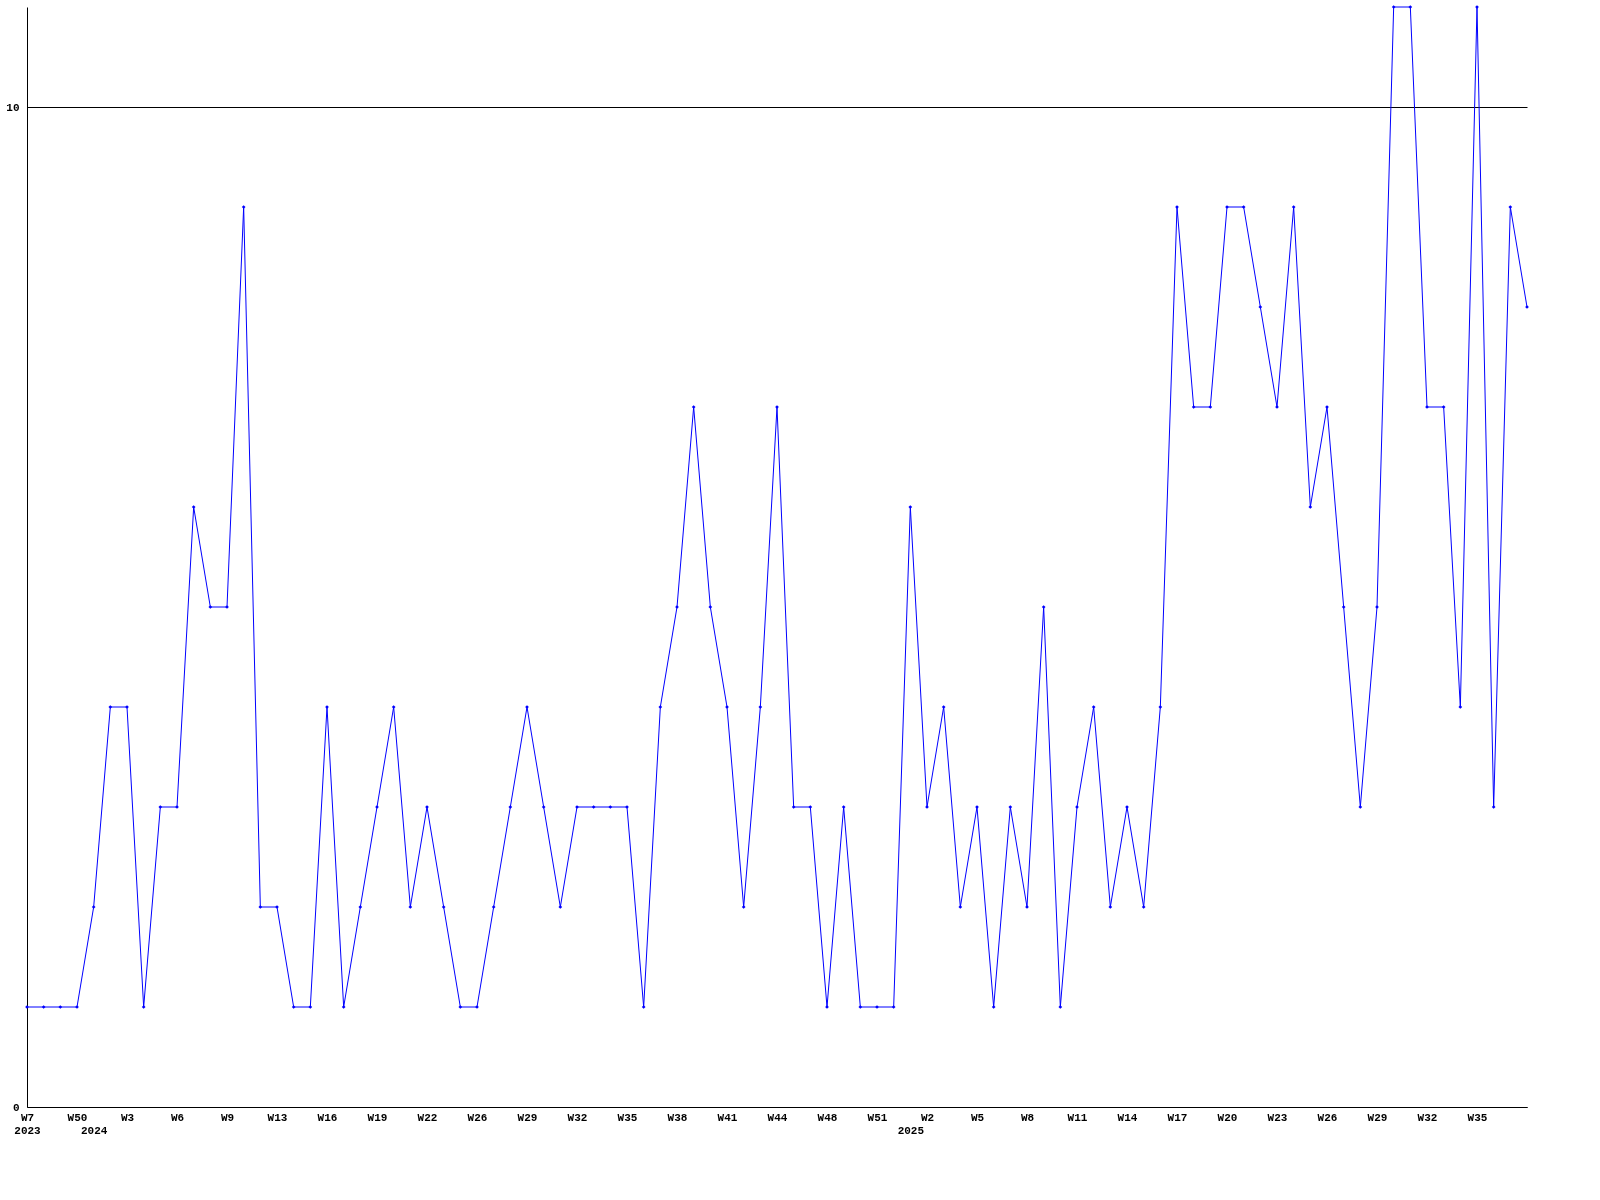 The width and height of the screenshot is (1600, 1200). What do you see at coordinates (427, 1117) in the screenshot?
I see `x-tick-label: W22` at bounding box center [427, 1117].